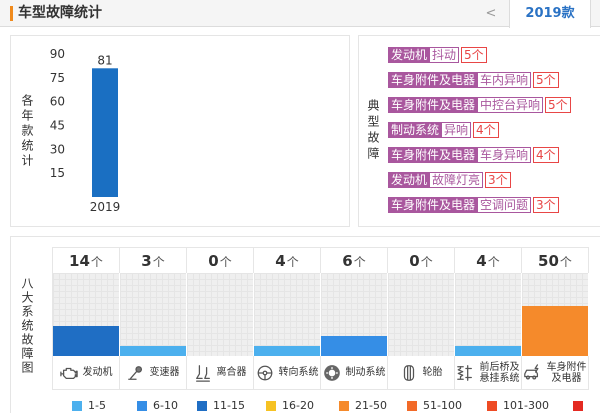  I want to click on fault-issue-label: 异响, so click(457, 130).